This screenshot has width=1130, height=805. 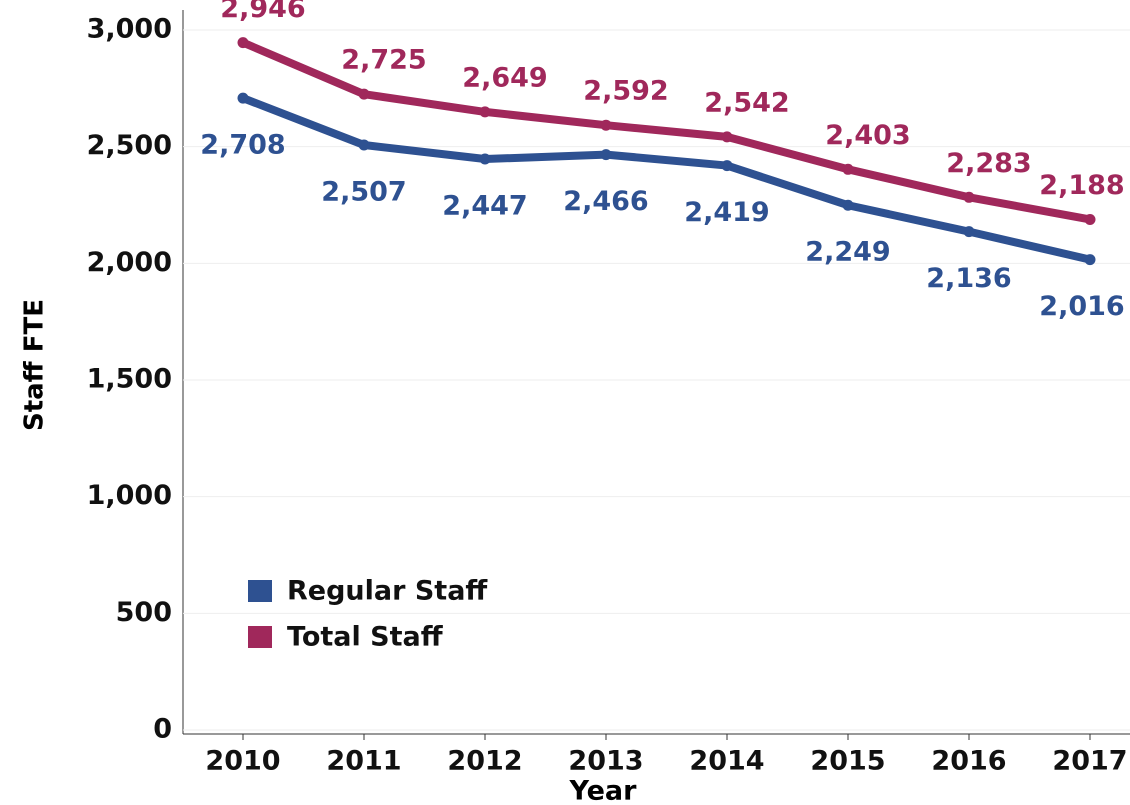 I want to click on y-tick-label: 500, so click(x=144, y=612).